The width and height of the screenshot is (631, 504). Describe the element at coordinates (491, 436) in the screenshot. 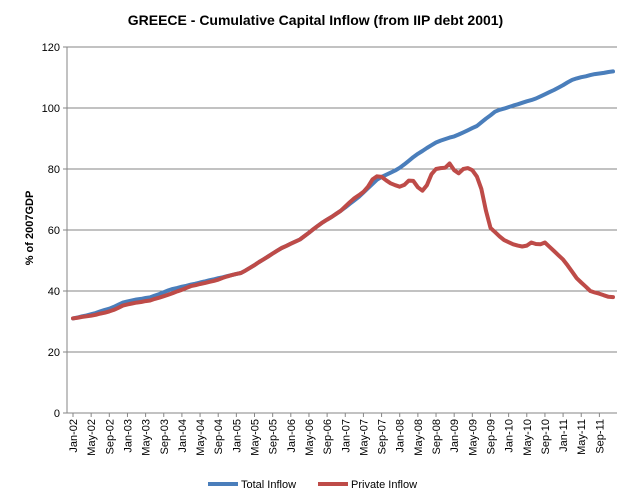

I see `x-tick-label-sep-09: Sep-09` at that location.